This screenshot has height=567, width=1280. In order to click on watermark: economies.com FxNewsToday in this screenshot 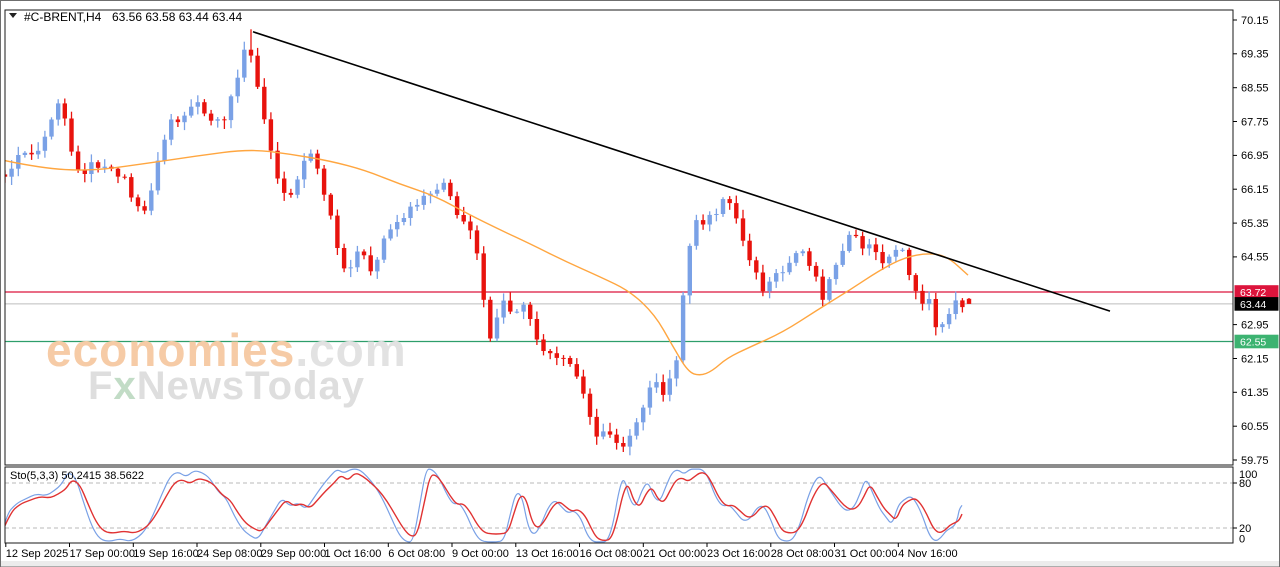, I will do `click(226, 366)`.